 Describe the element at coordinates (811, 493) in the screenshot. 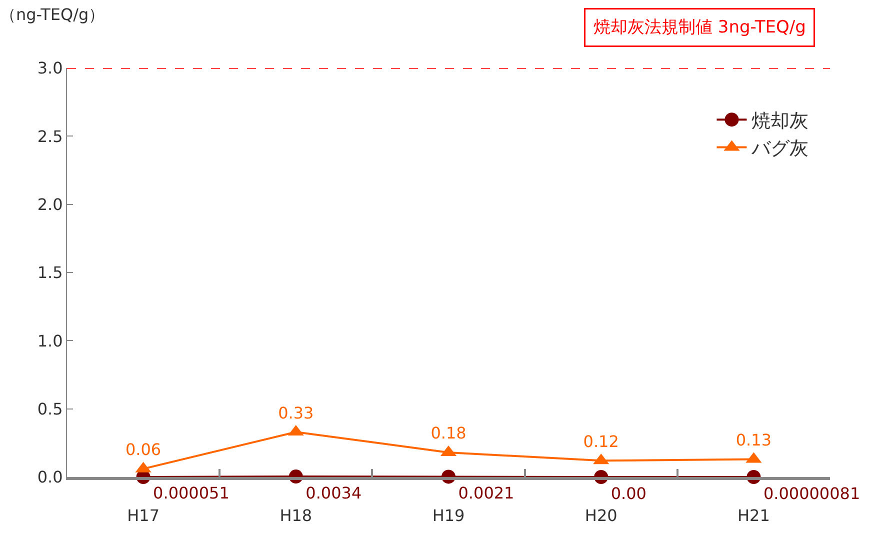

I see `data-label: 0.00000081` at that location.